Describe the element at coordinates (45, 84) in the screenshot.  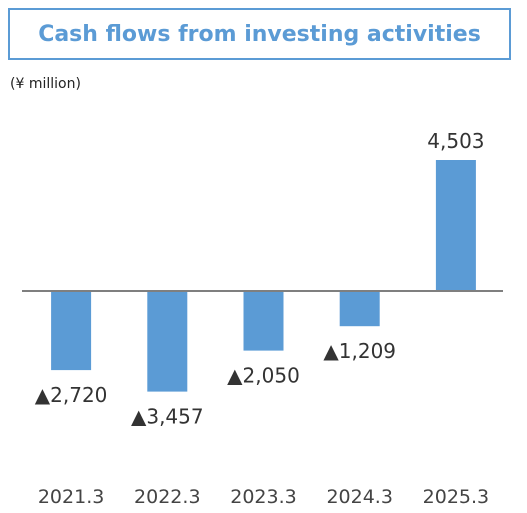
I see `unit-label: (¥ million)` at that location.